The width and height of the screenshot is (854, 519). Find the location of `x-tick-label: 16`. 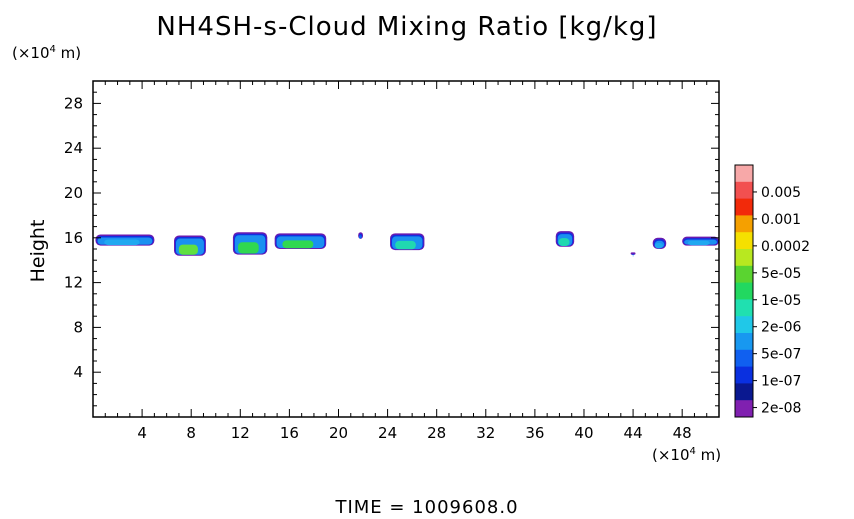

x-tick-label: 16 is located at coordinates (289, 433).